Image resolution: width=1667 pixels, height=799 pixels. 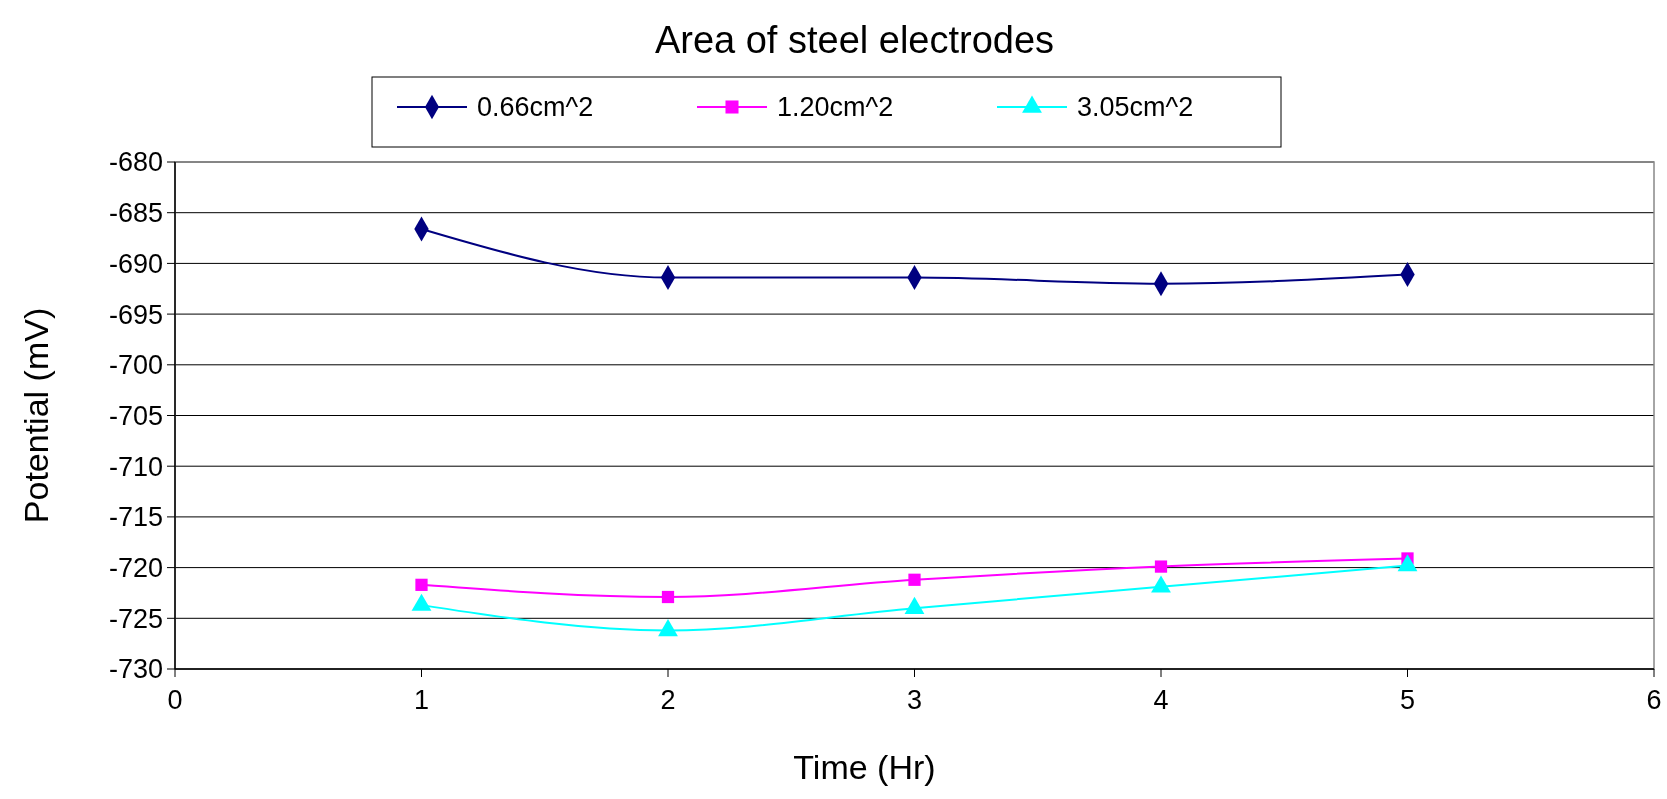 What do you see at coordinates (135, 466) in the screenshot?
I see `y-tick-label: -710` at bounding box center [135, 466].